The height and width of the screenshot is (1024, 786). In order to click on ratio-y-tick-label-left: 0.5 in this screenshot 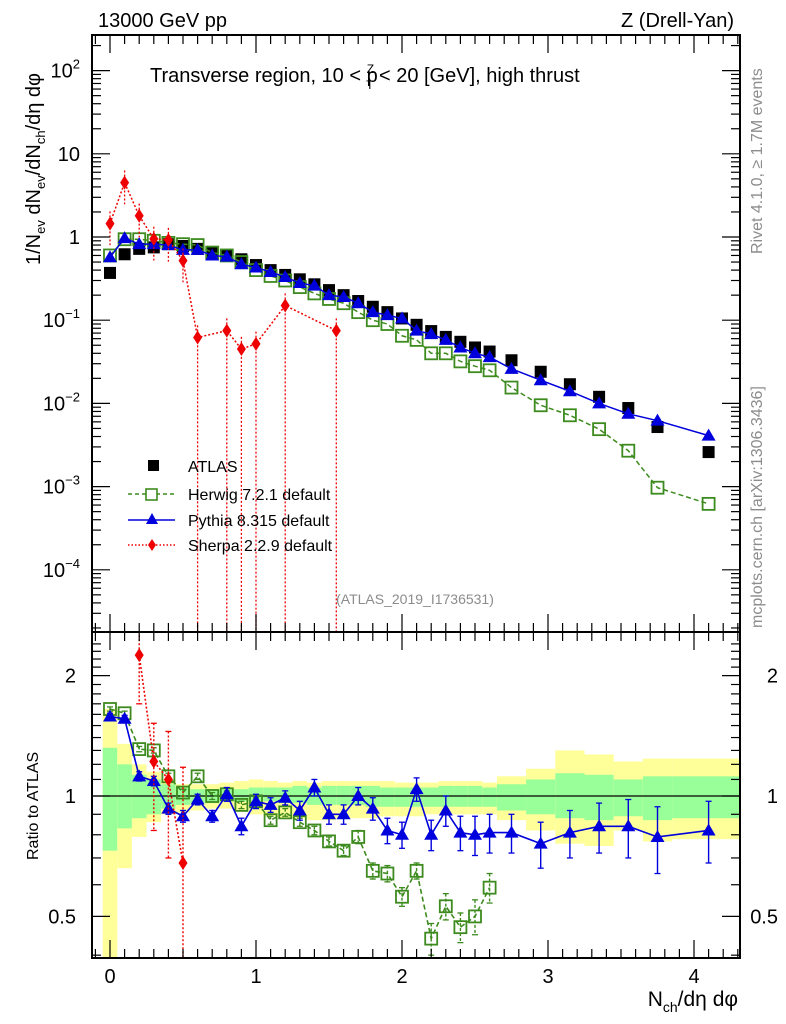, I will do `click(62, 917)`.